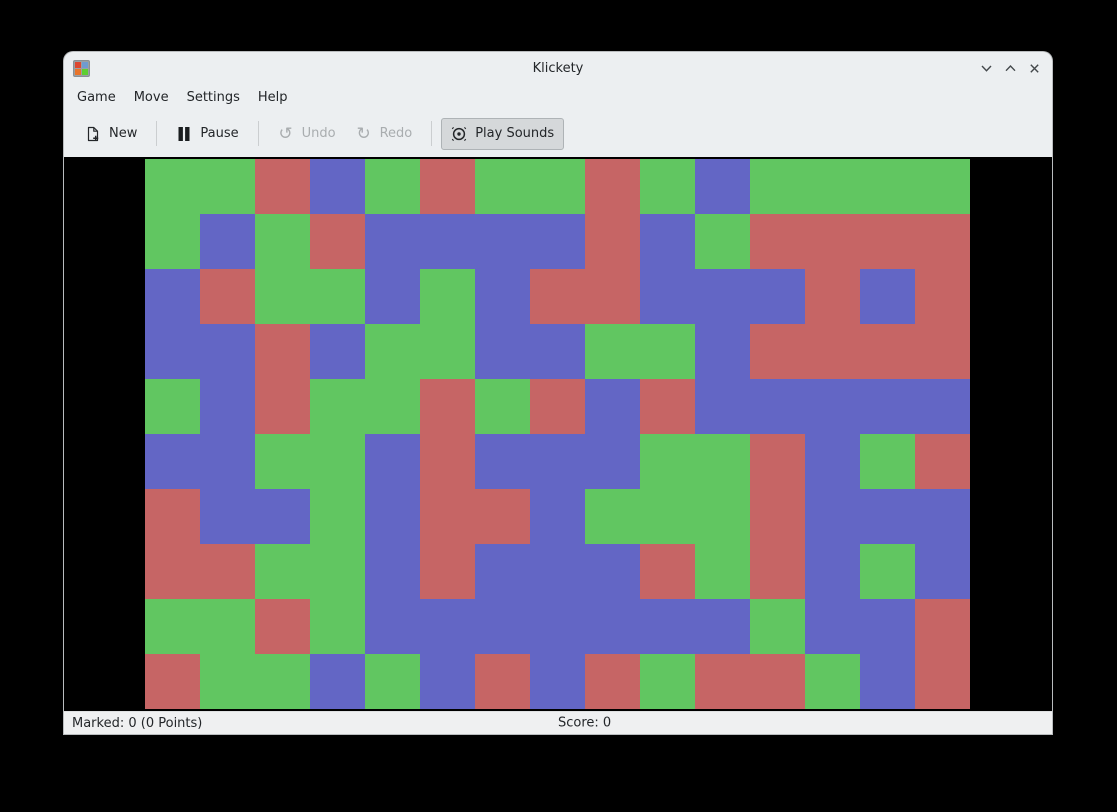  What do you see at coordinates (558, 68) in the screenshot?
I see `titlebar: Klickety` at bounding box center [558, 68].